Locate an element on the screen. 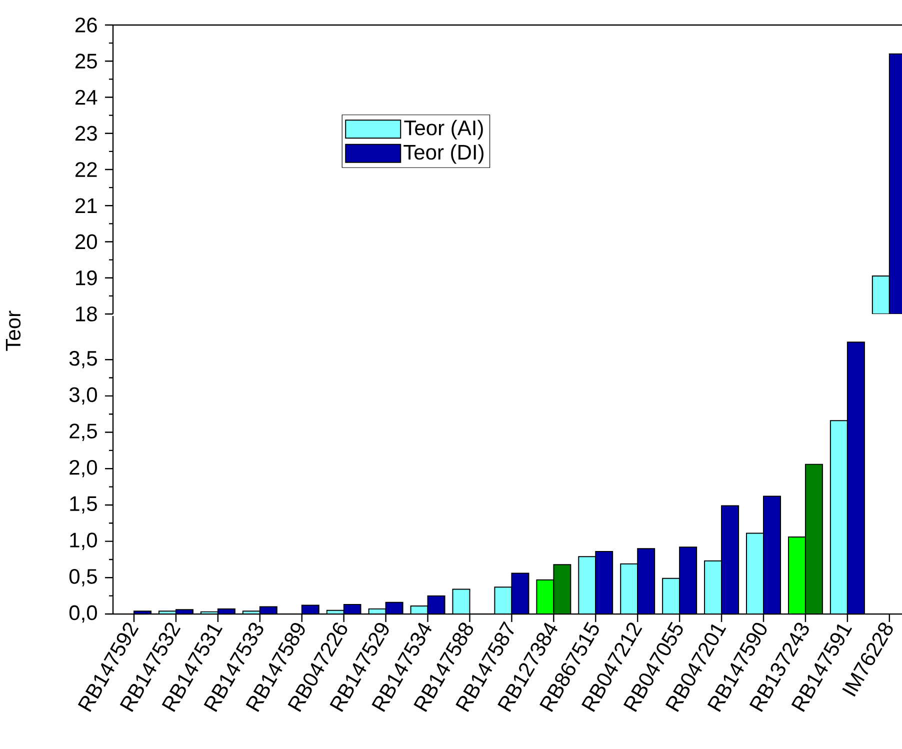 This screenshot has height=749, width=902. y-tick-label: 1,0 is located at coordinates (83, 541).